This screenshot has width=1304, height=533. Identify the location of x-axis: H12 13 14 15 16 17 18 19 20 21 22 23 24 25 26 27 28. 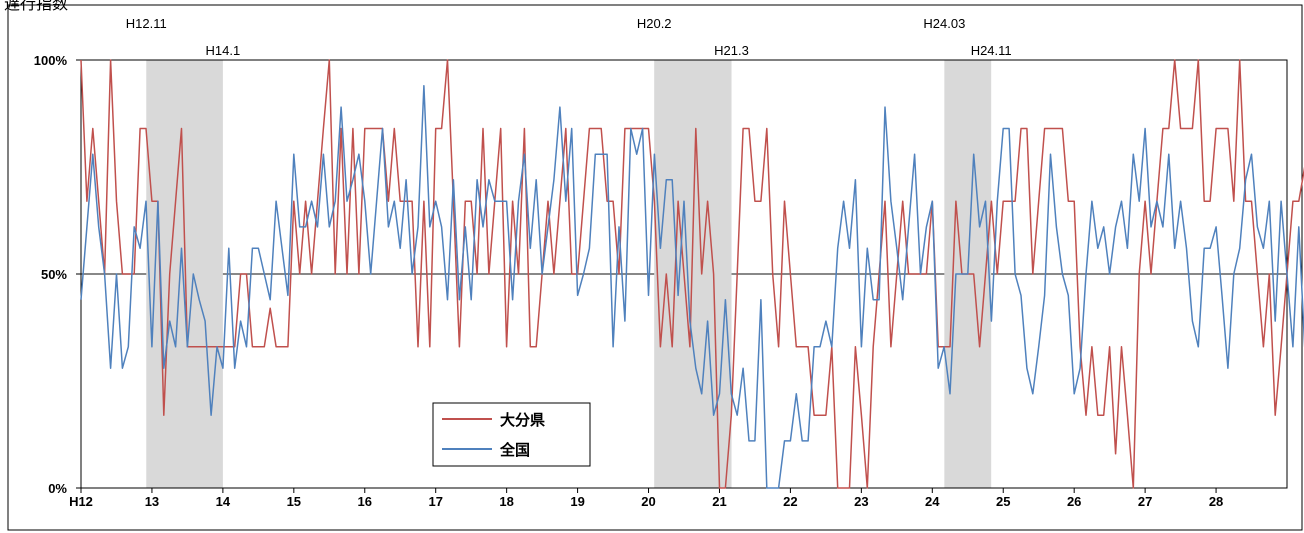
(646, 498).